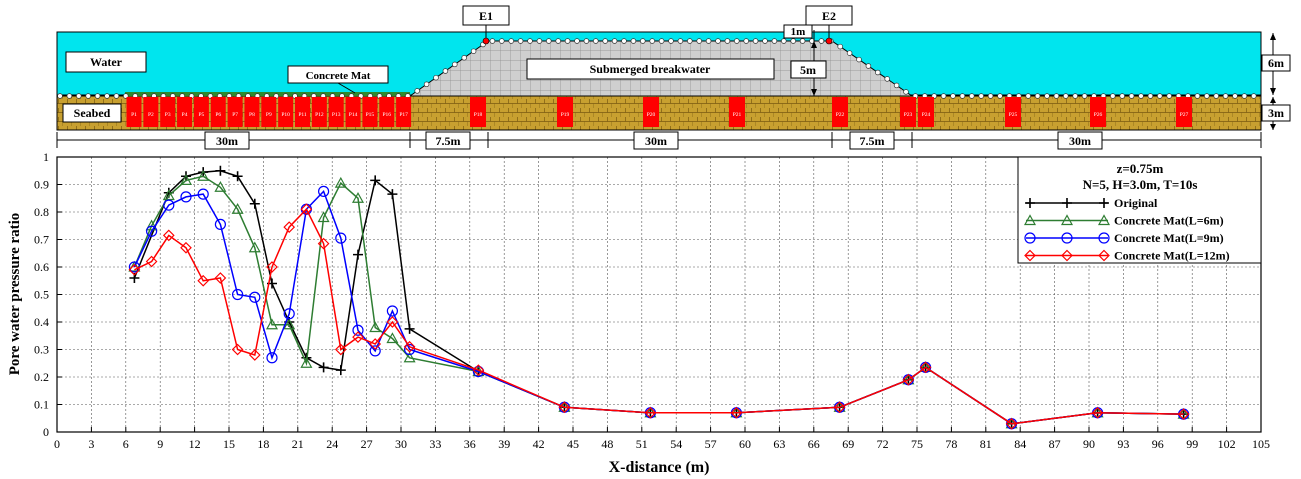  I want to click on x-tick-label: 27, so click(367, 444).